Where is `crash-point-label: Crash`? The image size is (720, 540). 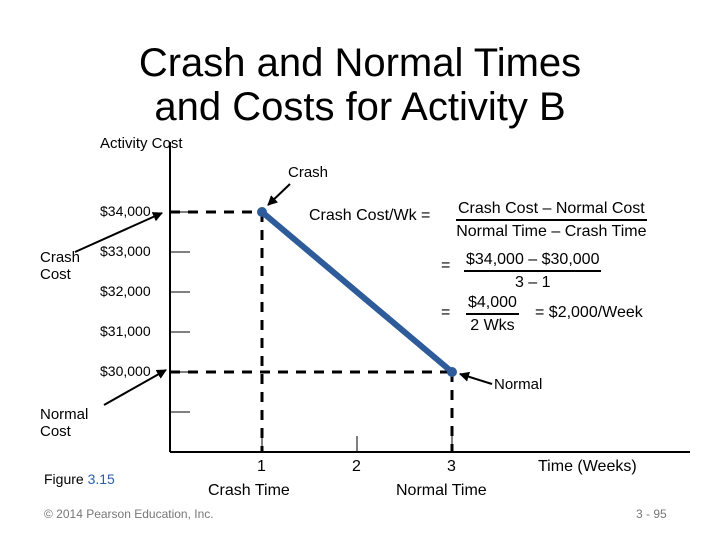 crash-point-label: Crash is located at coordinates (308, 172).